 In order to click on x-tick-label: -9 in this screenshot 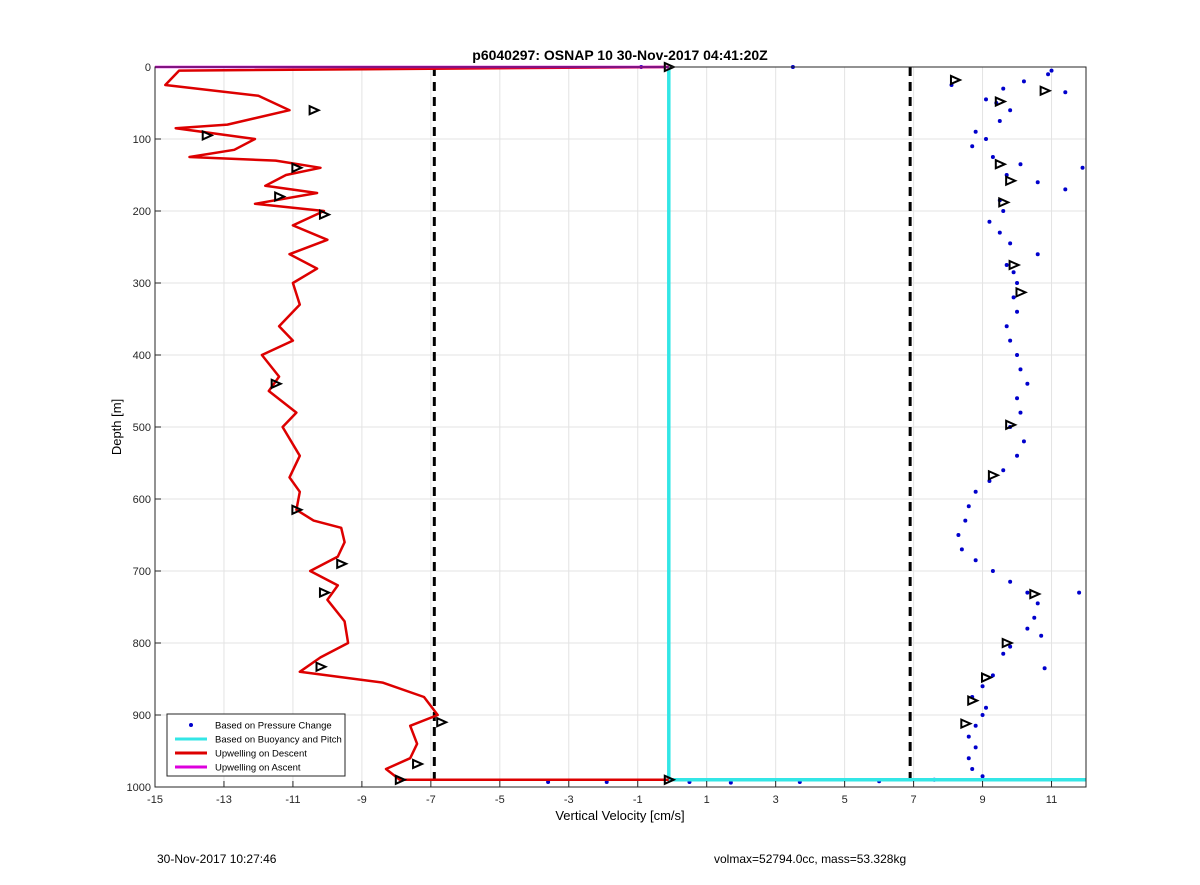, I will do `click(362, 800)`.